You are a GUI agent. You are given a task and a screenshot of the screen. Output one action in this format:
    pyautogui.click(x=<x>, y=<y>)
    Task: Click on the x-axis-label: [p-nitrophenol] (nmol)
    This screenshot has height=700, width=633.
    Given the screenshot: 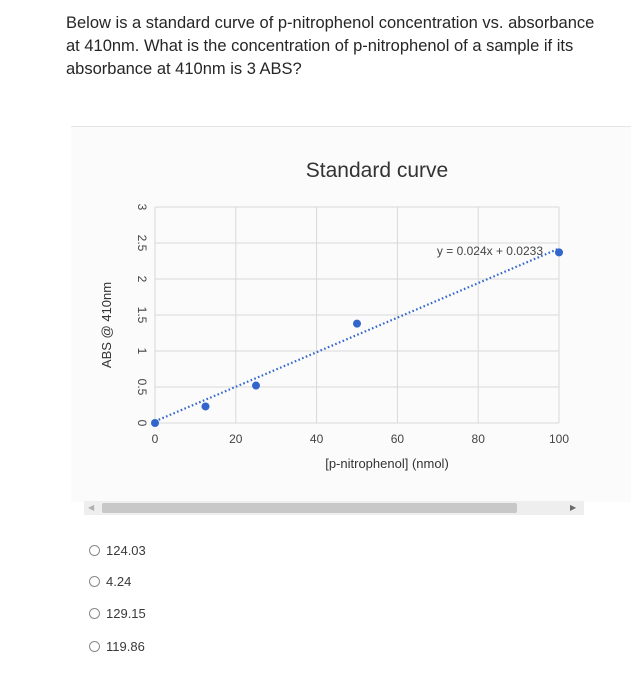 What is the action you would take?
    pyautogui.click(x=387, y=463)
    